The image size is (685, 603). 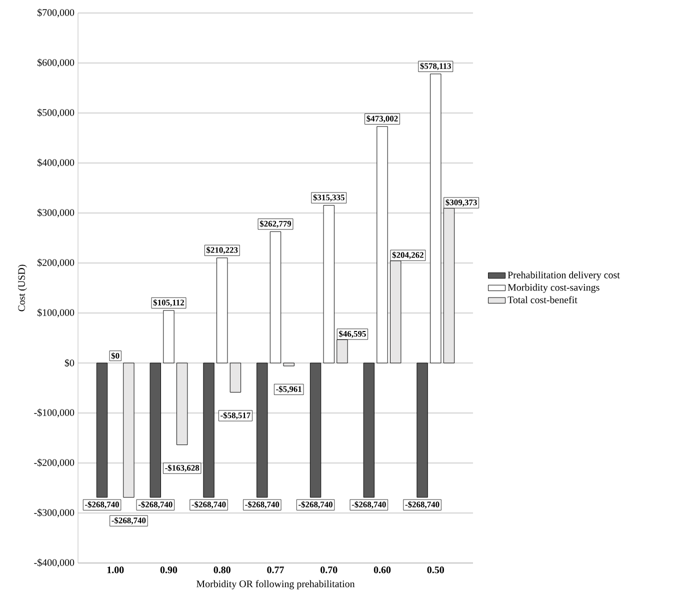 I want to click on x-axis-title: Morbidity OR following prehabilitation, so click(x=275, y=585).